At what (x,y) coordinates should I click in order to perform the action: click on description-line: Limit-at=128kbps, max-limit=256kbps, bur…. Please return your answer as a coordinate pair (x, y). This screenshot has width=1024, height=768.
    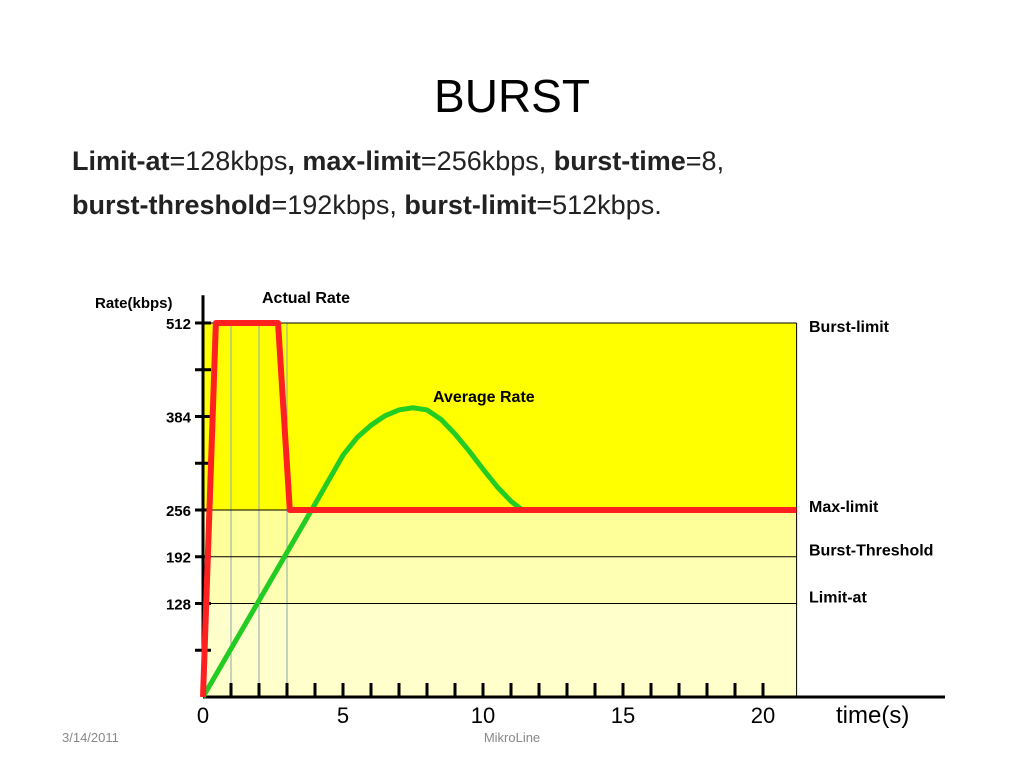
    Looking at the image, I should click on (398, 161).